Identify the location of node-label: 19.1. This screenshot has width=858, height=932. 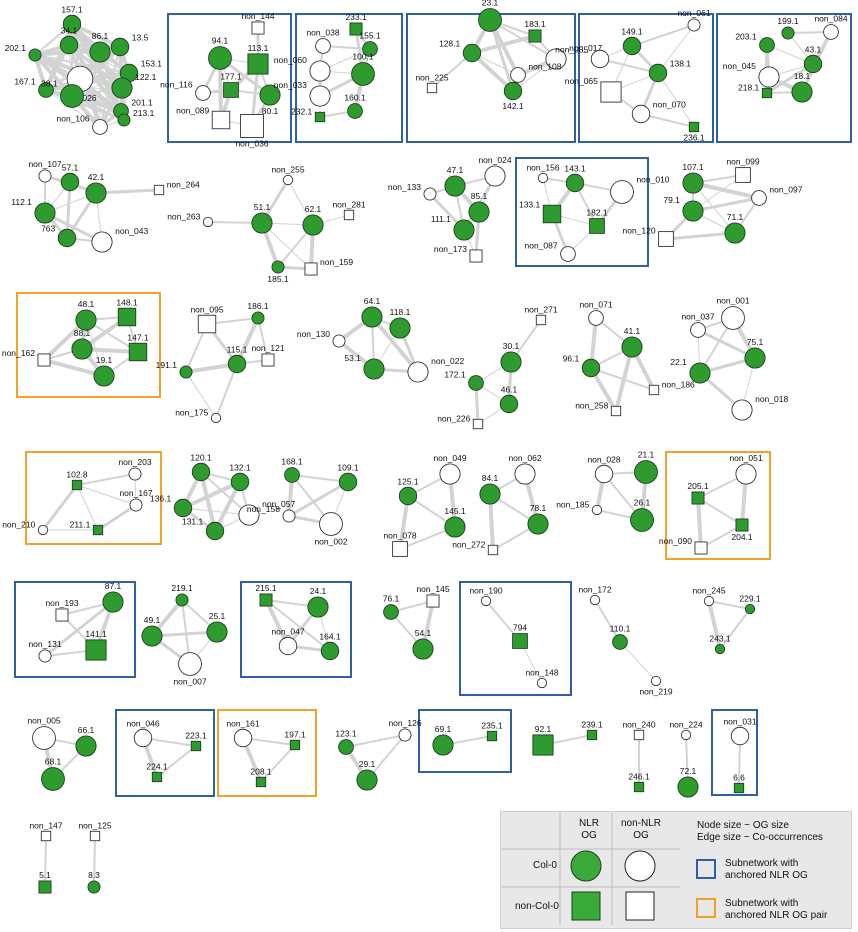
(104, 360).